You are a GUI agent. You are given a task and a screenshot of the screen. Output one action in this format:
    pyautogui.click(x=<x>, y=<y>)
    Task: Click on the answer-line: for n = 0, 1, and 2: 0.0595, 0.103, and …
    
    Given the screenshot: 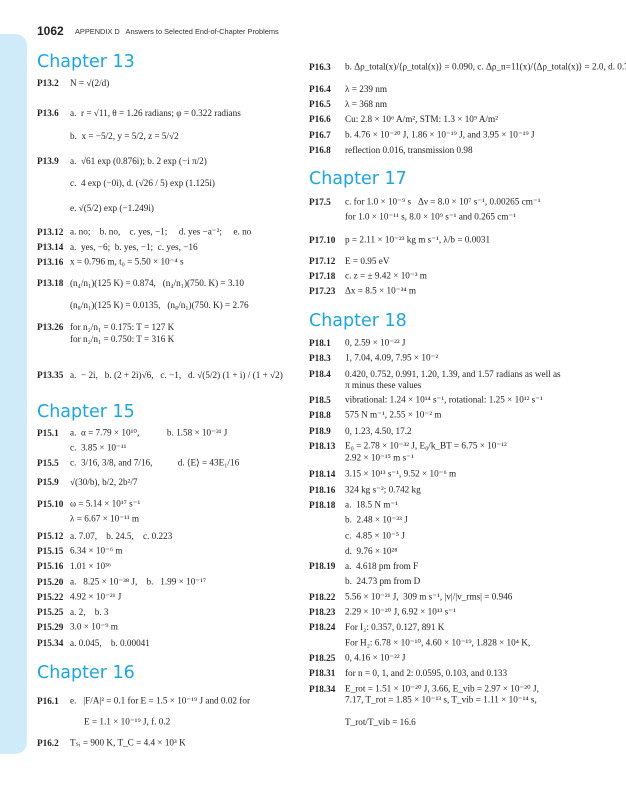 What is the action you would take?
    pyautogui.click(x=426, y=673)
    